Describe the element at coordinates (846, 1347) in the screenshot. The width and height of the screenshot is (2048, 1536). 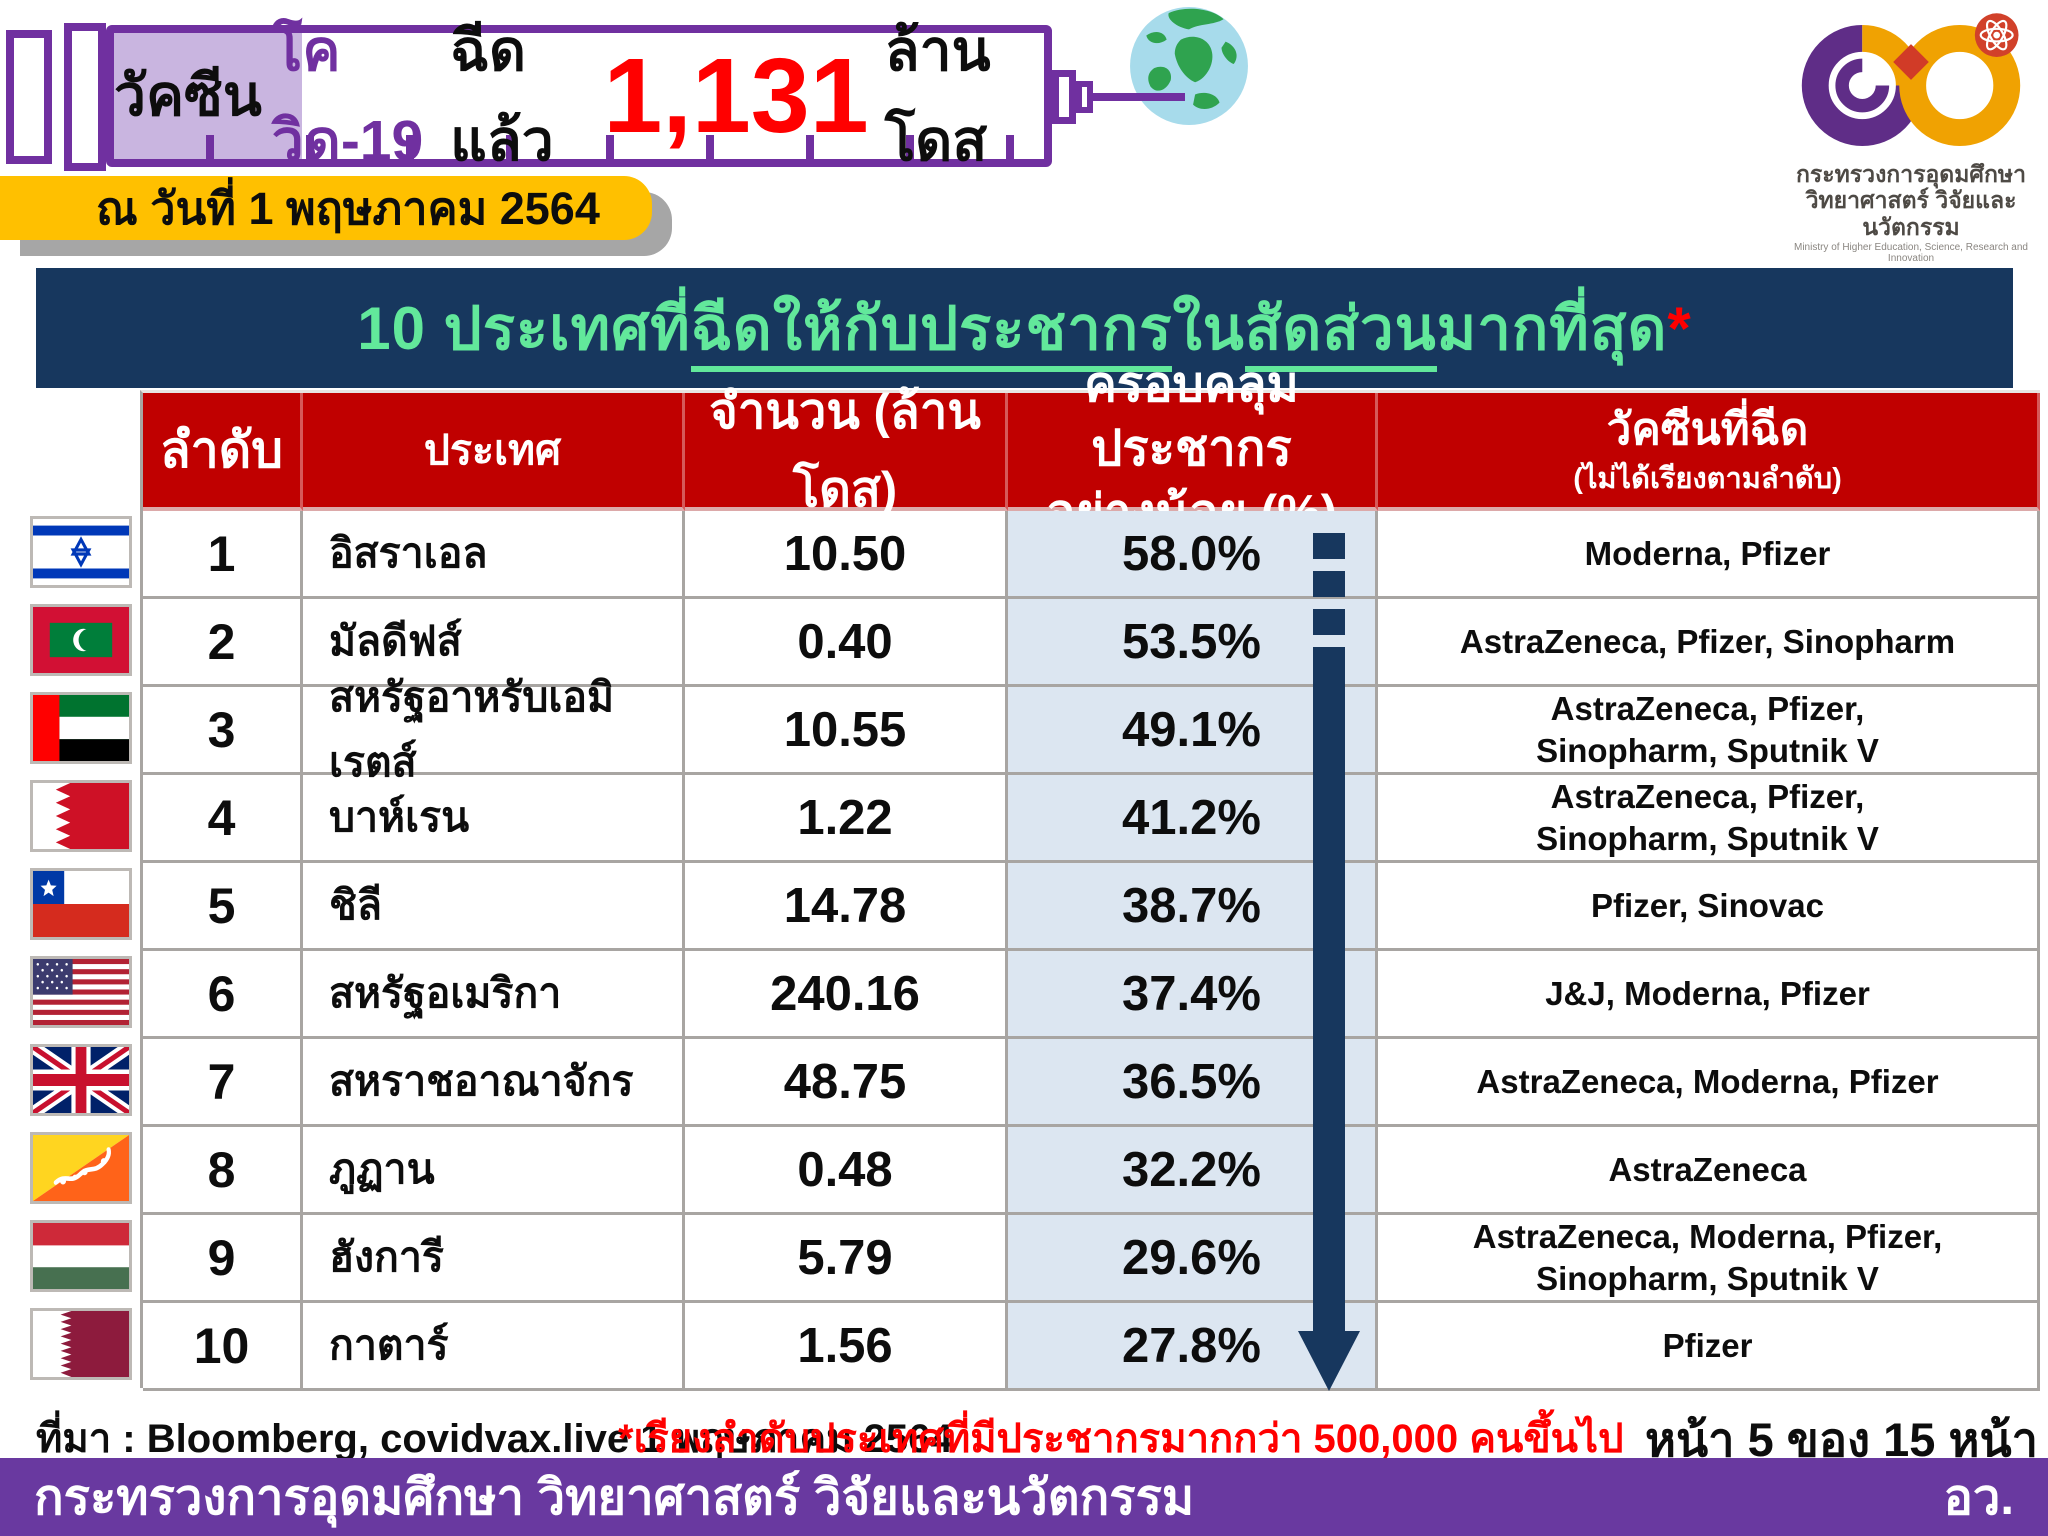
I see `cell-doses: 1.56` at that location.